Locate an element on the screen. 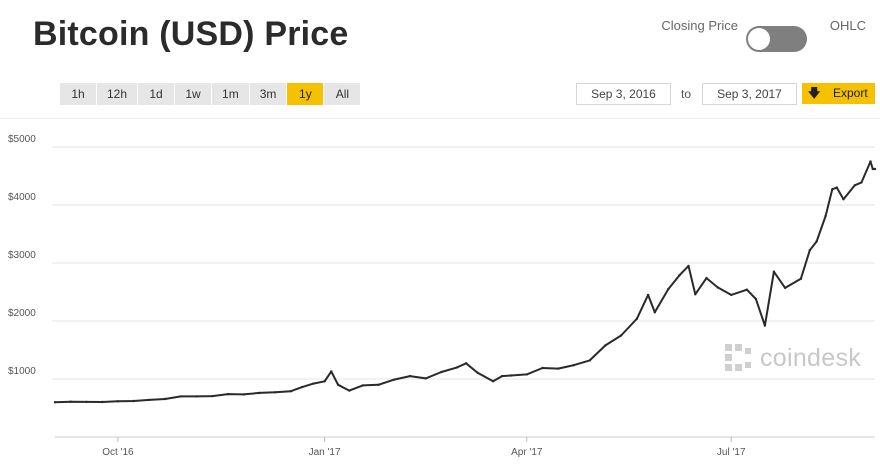  time-range-selector: 1h 12h 1d 1w 1m 3m 1y All is located at coordinates (210, 94).